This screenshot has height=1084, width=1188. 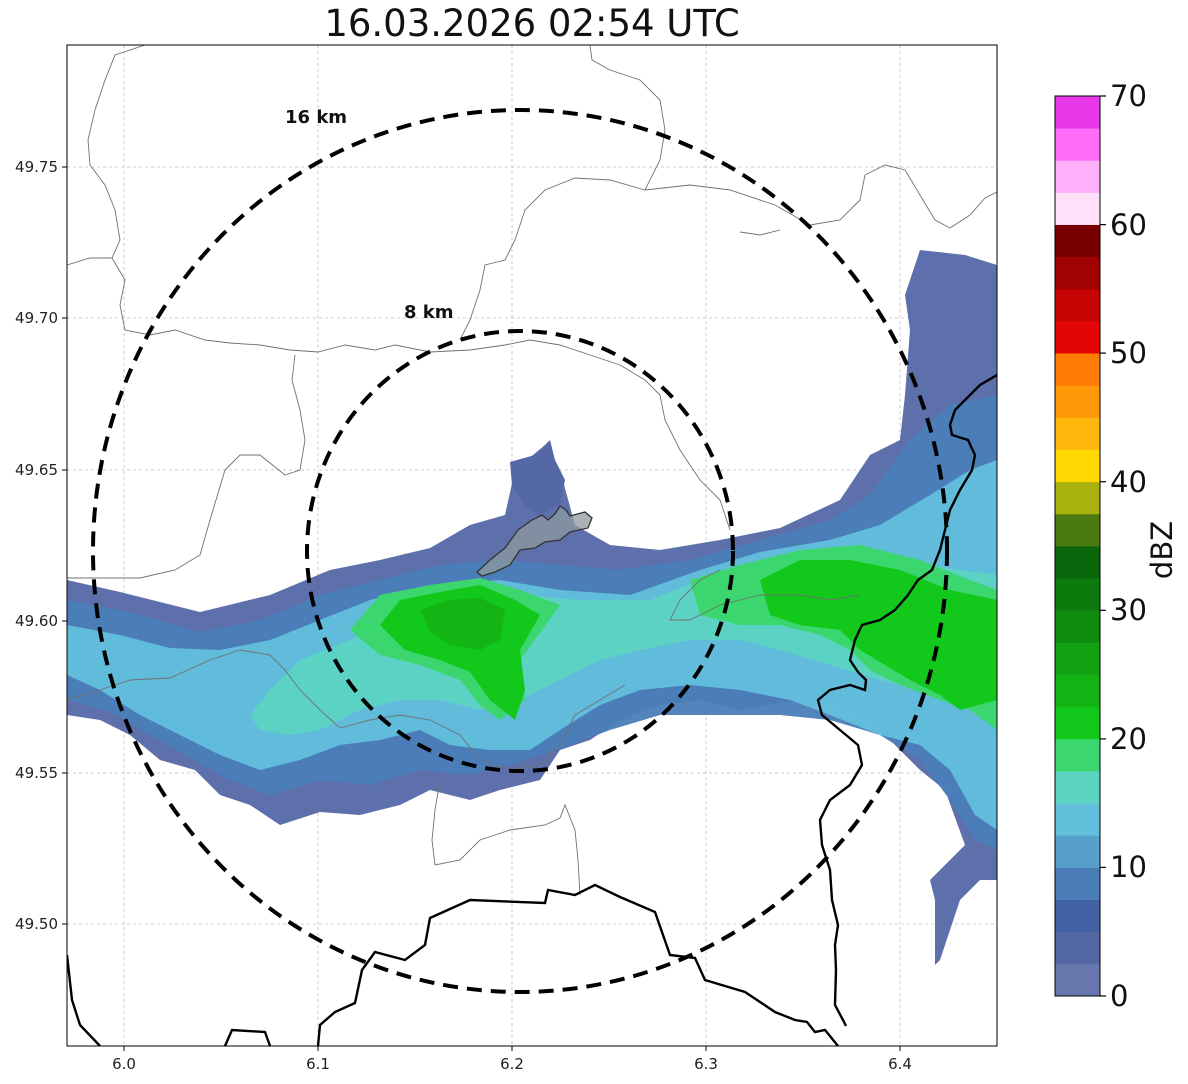 I want to click on x-tick-label: 6.1, so click(x=318, y=1064).